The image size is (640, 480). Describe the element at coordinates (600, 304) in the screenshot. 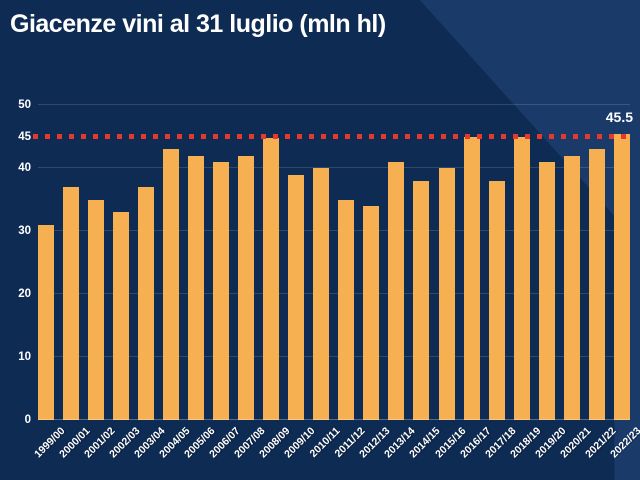

I see `bar-2021-22: 2021/22` at that location.